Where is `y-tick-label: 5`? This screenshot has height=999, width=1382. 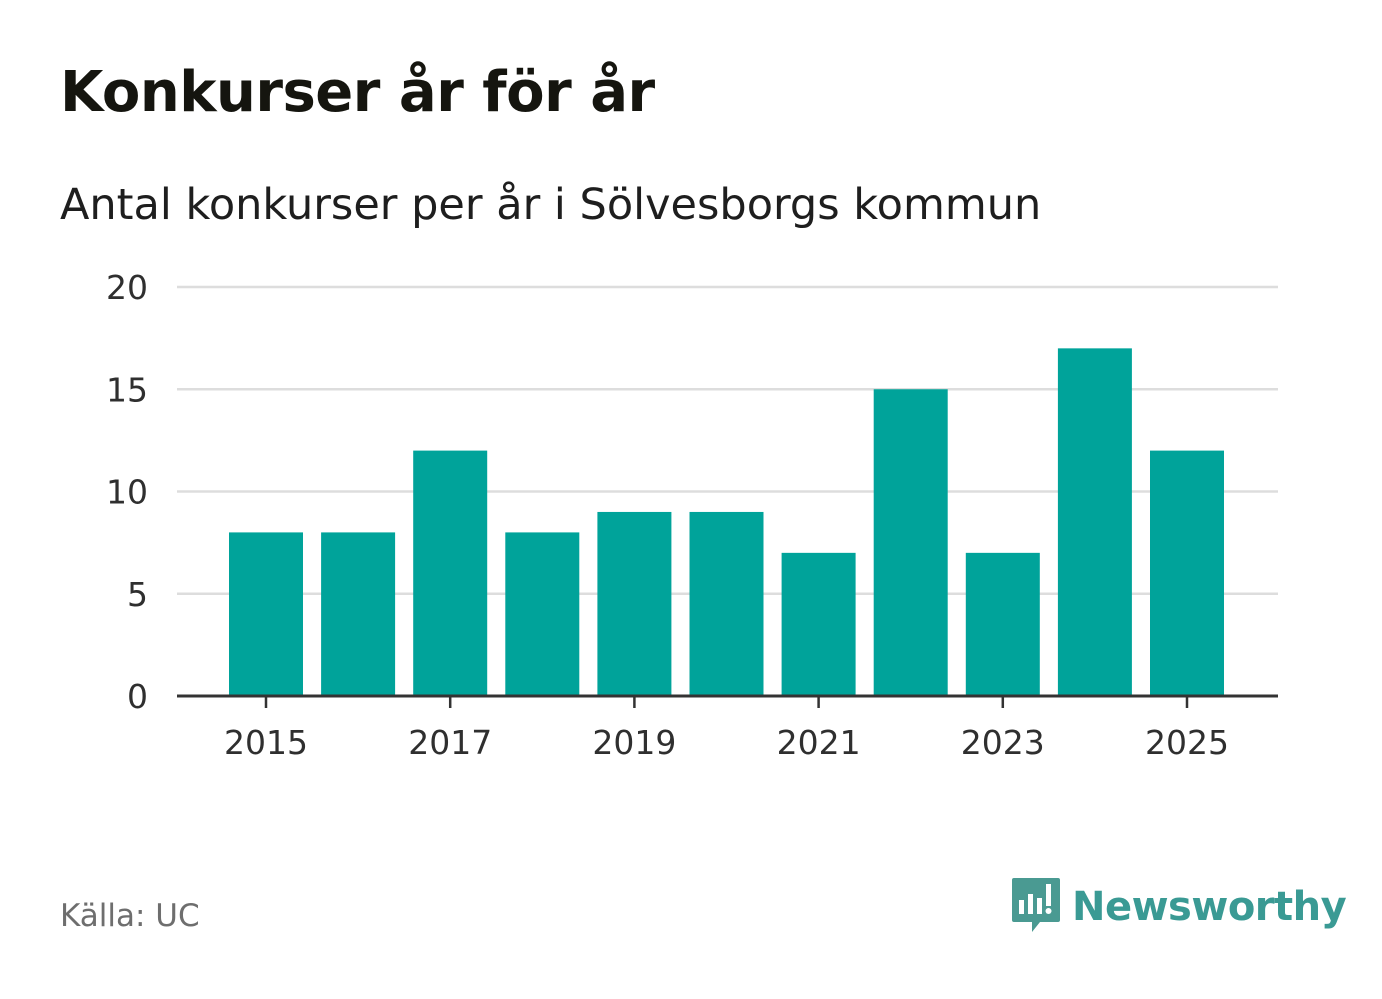 y-tick-label: 5 is located at coordinates (137, 594).